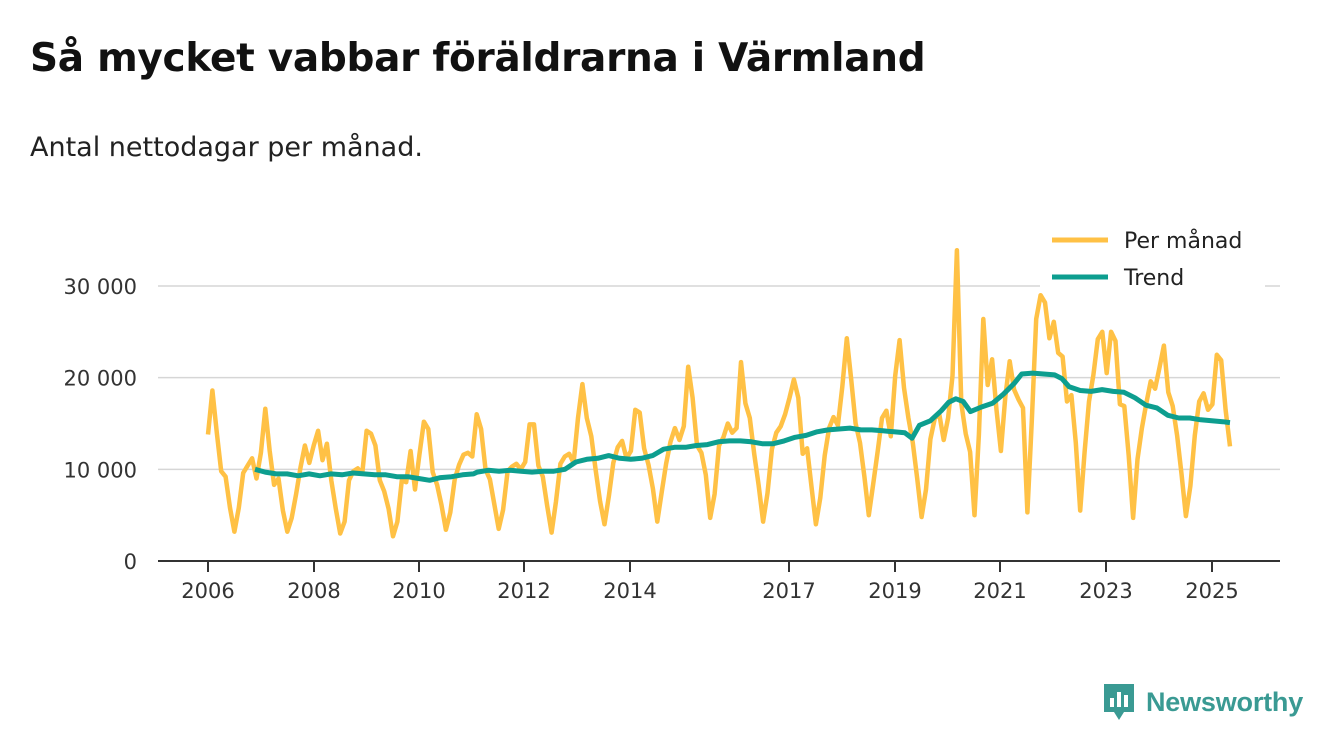  What do you see at coordinates (999, 591) in the screenshot?
I see `x-tick-label: 2021` at bounding box center [999, 591].